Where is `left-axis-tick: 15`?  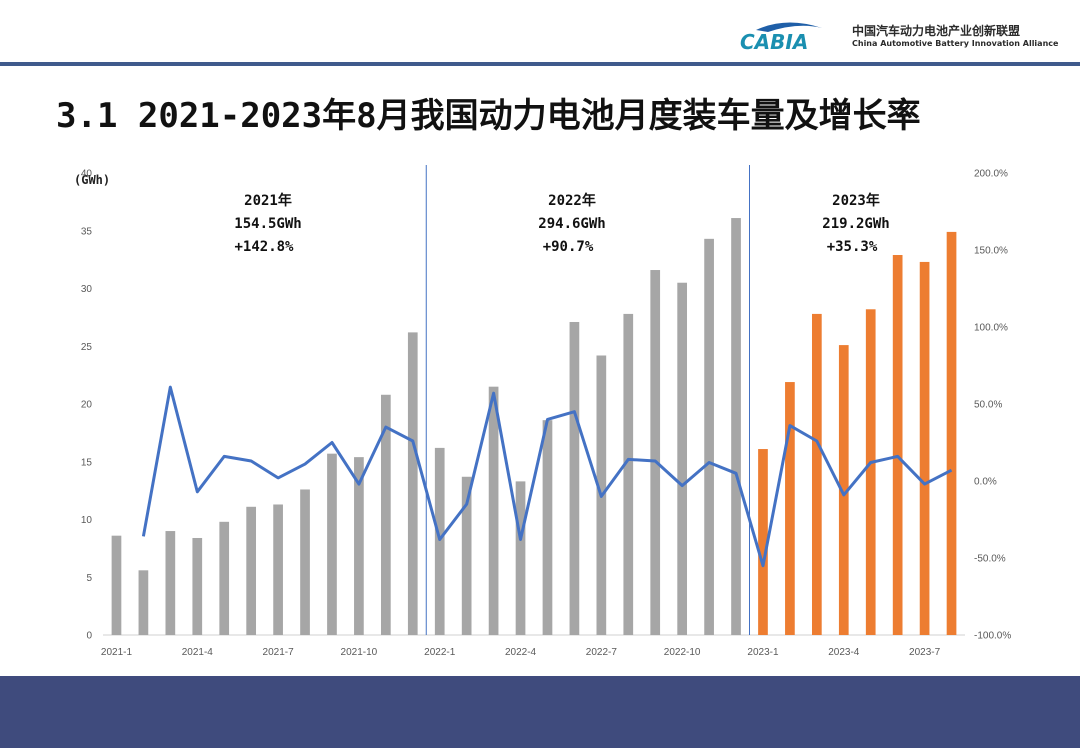
left-axis-tick: 15 is located at coordinates (87, 462).